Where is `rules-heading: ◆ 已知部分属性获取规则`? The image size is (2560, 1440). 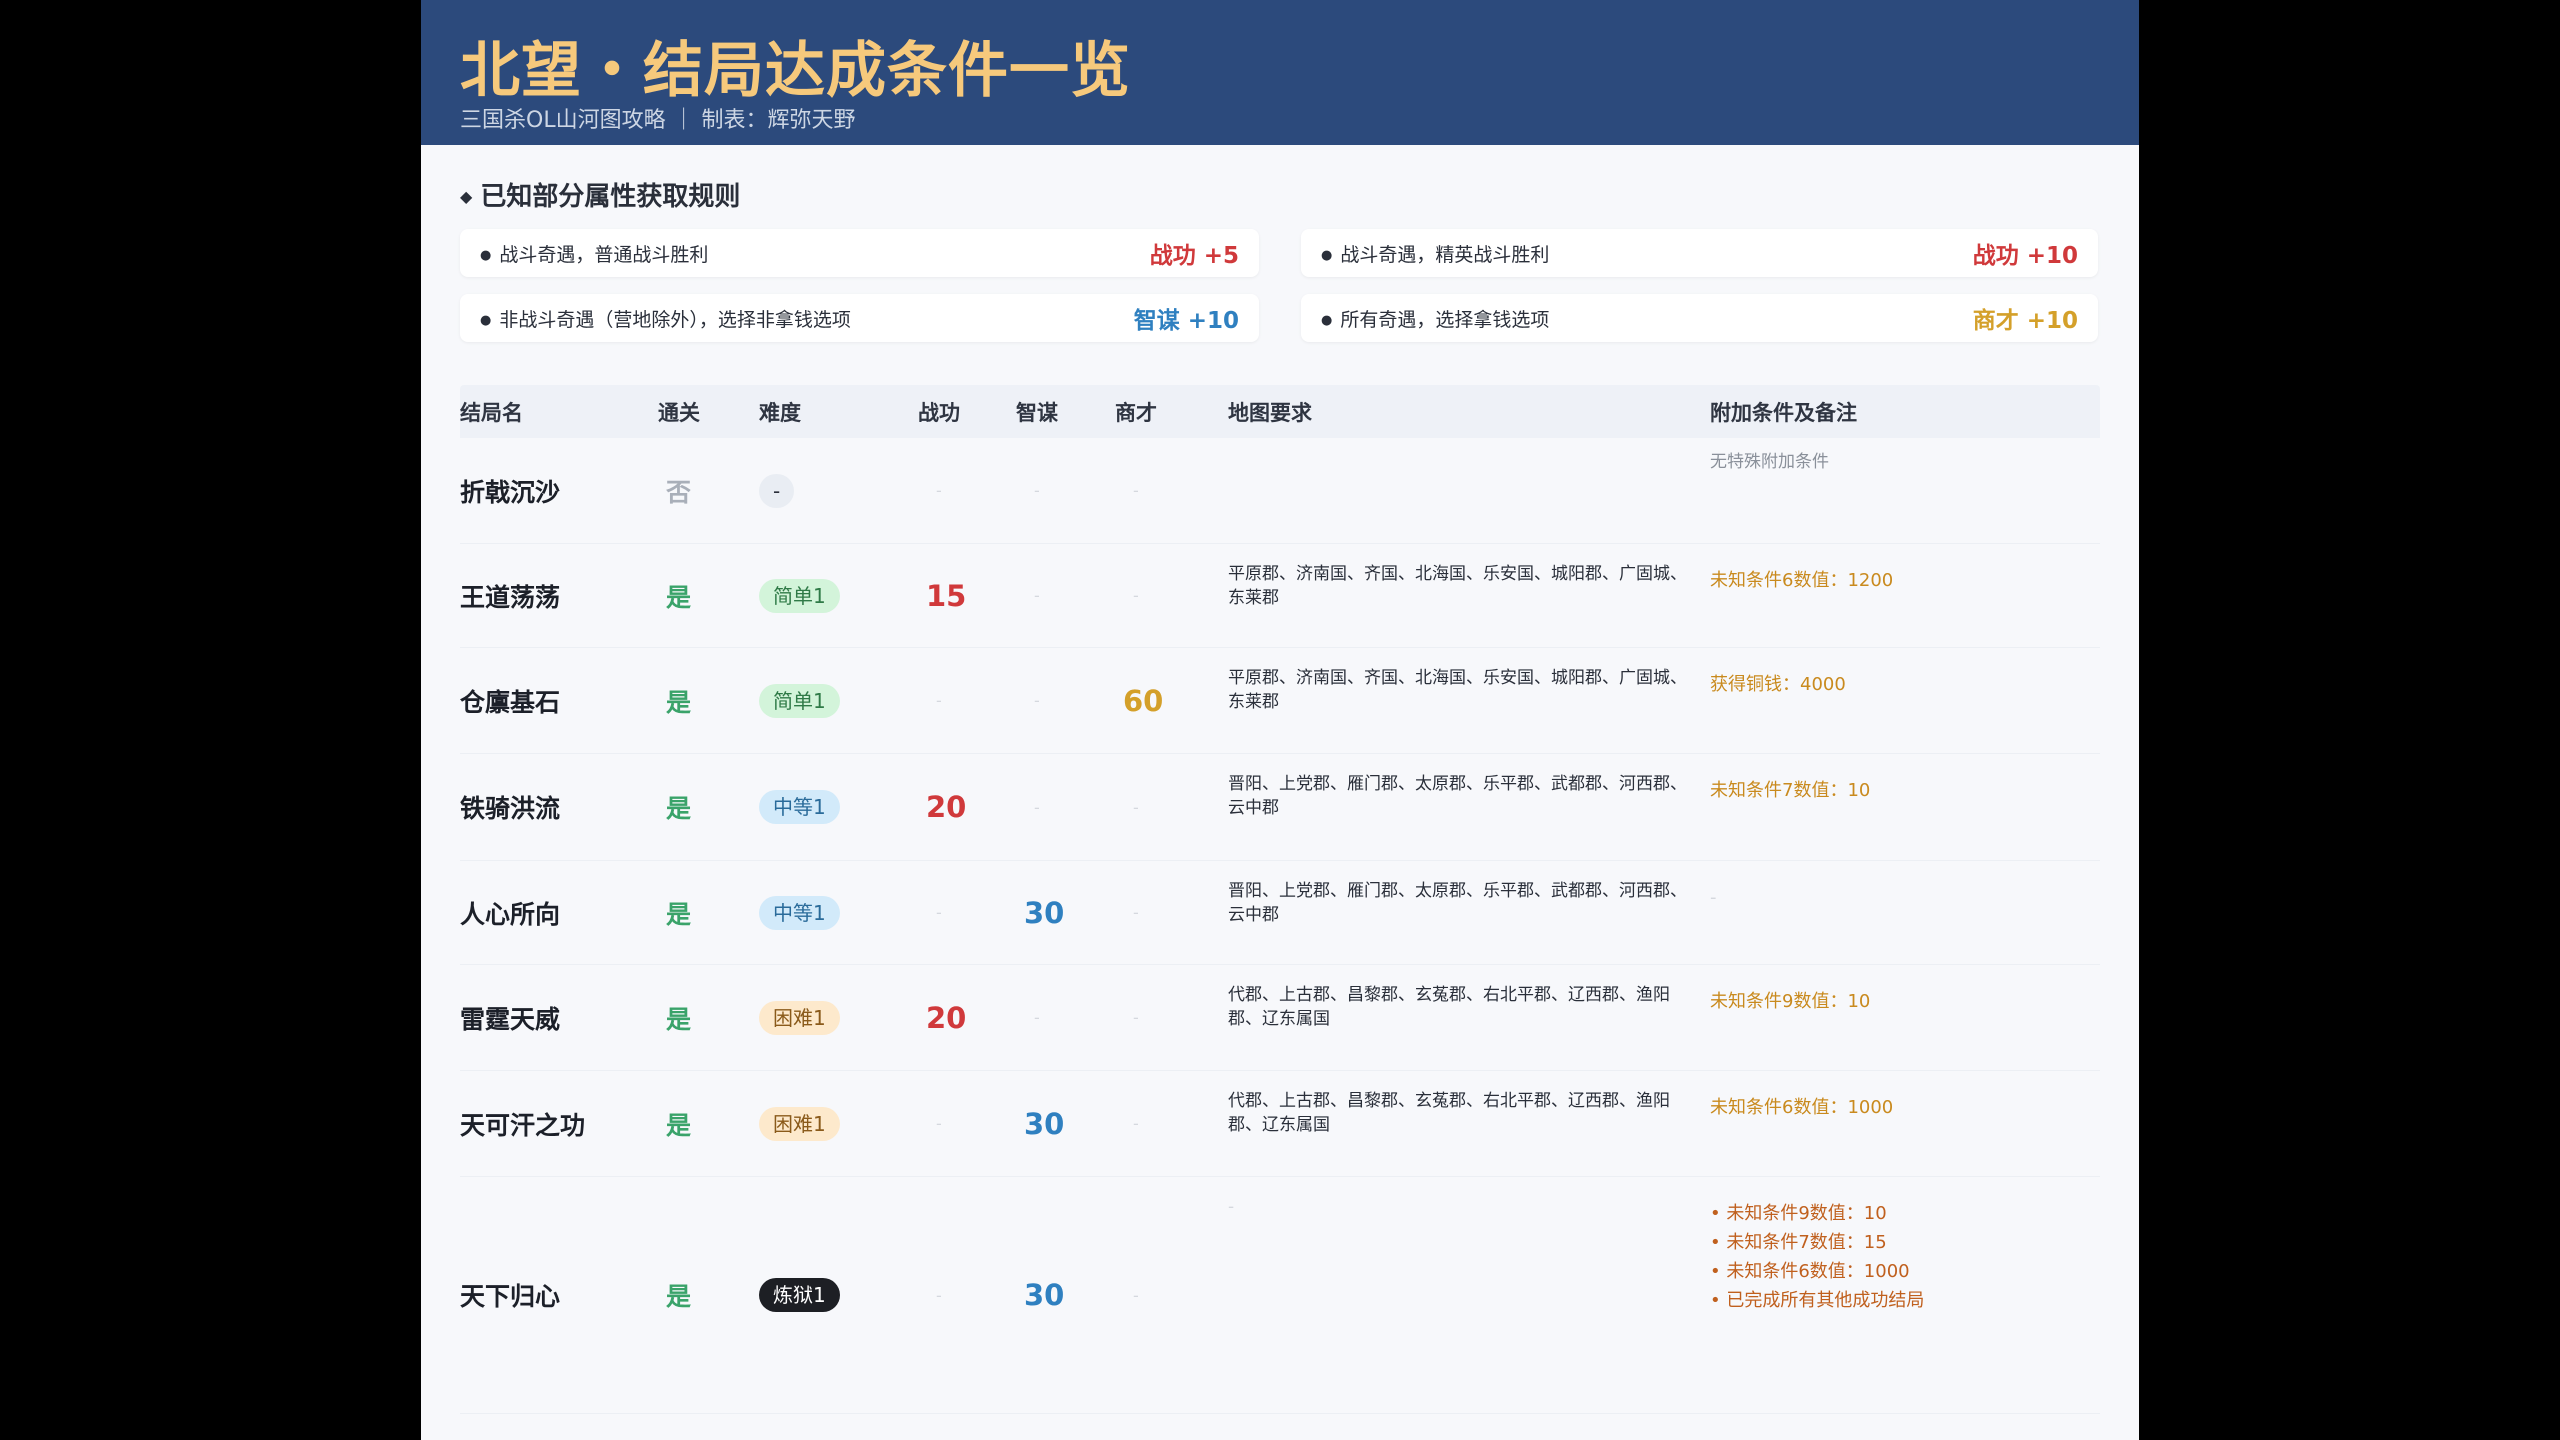
rules-heading: ◆ 已知部分属性获取规则 is located at coordinates (600, 197).